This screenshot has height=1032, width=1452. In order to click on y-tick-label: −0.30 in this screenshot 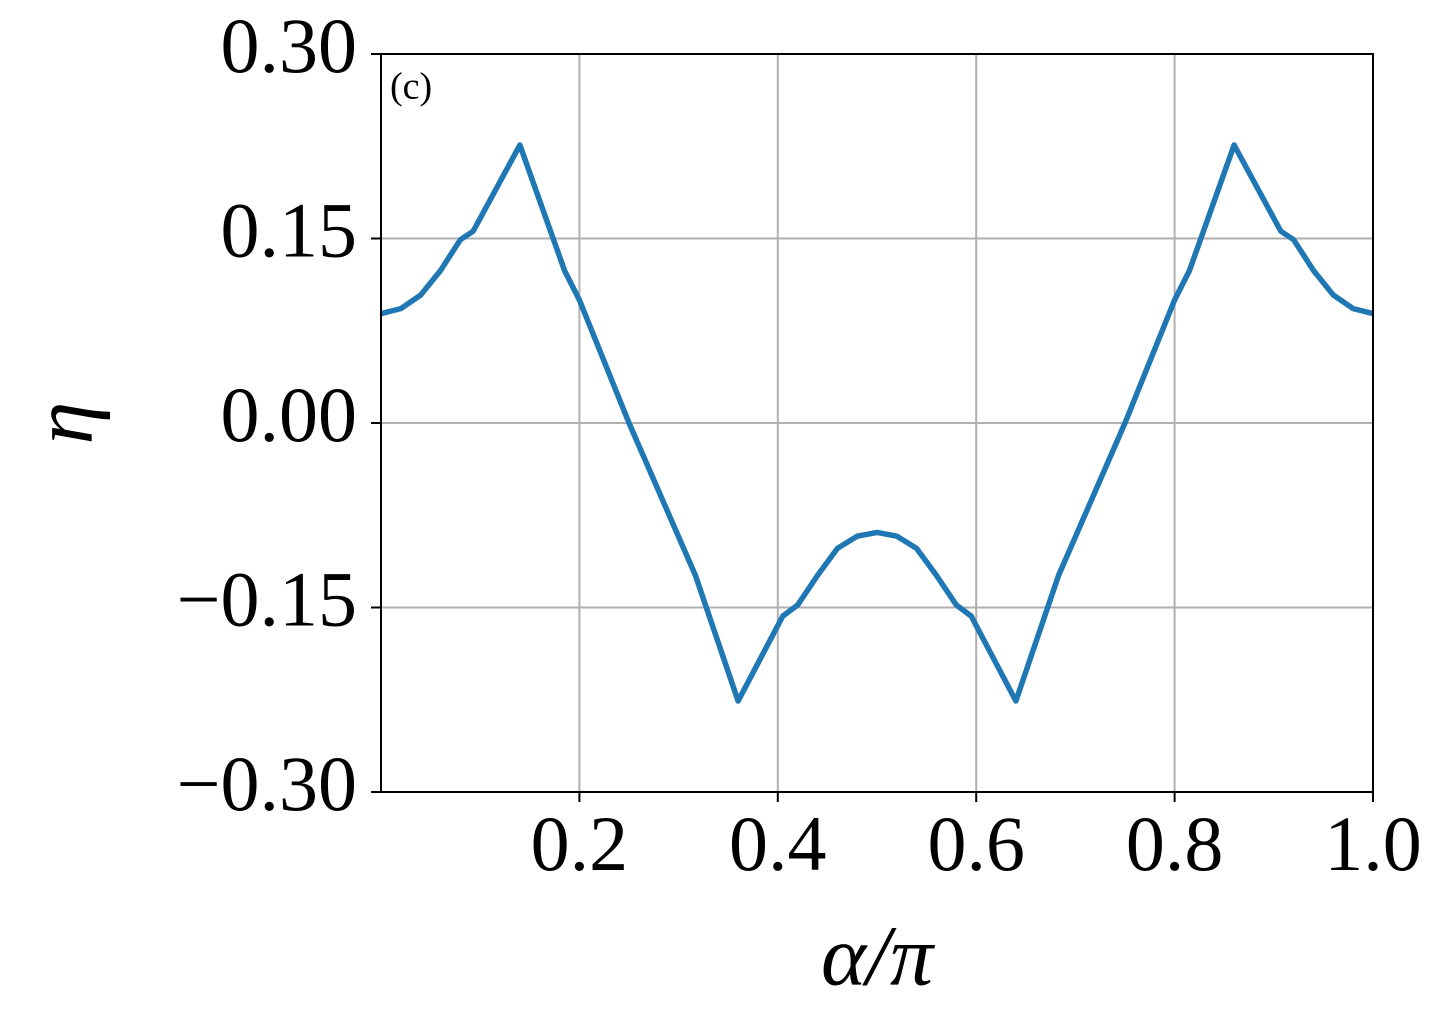, I will do `click(267, 783)`.